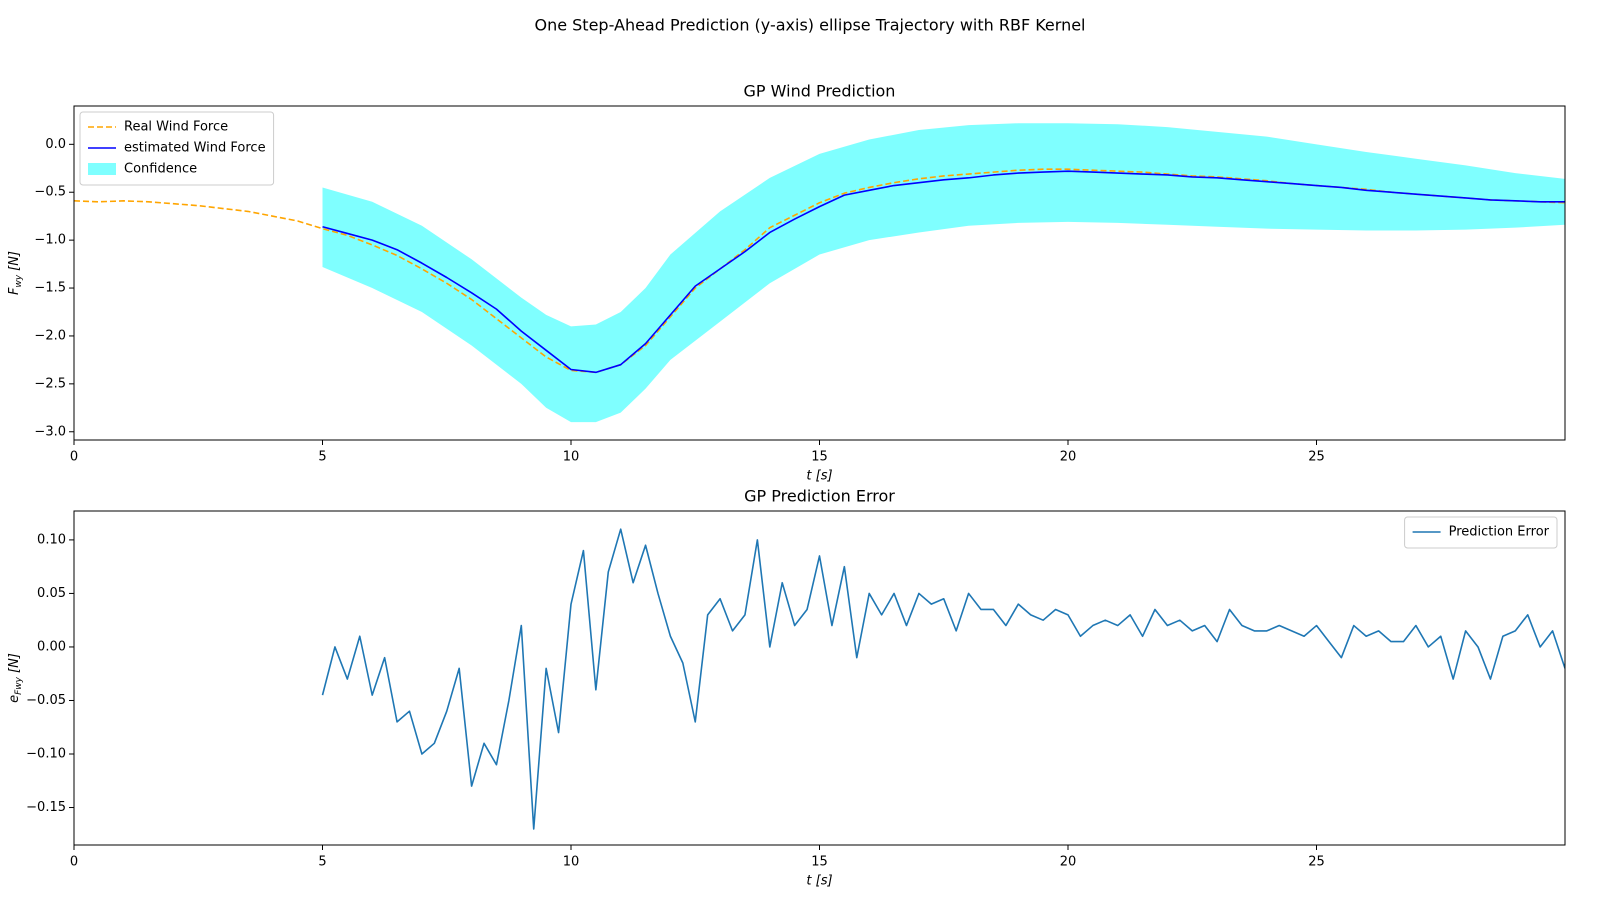 This screenshot has height=900, width=1600. Describe the element at coordinates (819, 496) in the screenshot. I see `subplot-title: GP Prediction Error` at that location.